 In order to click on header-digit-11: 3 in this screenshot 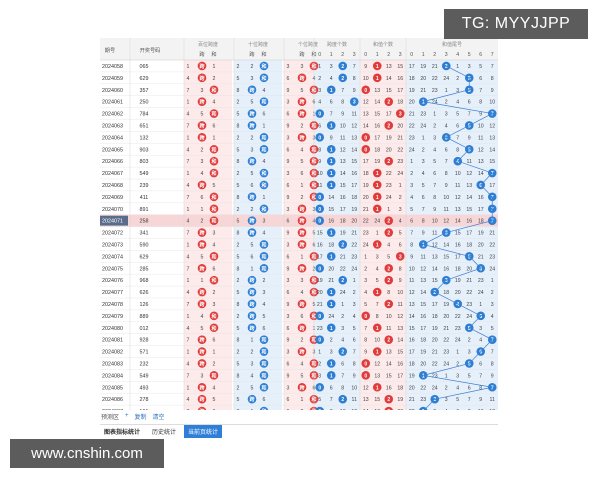, I will do `click(446, 55)`.